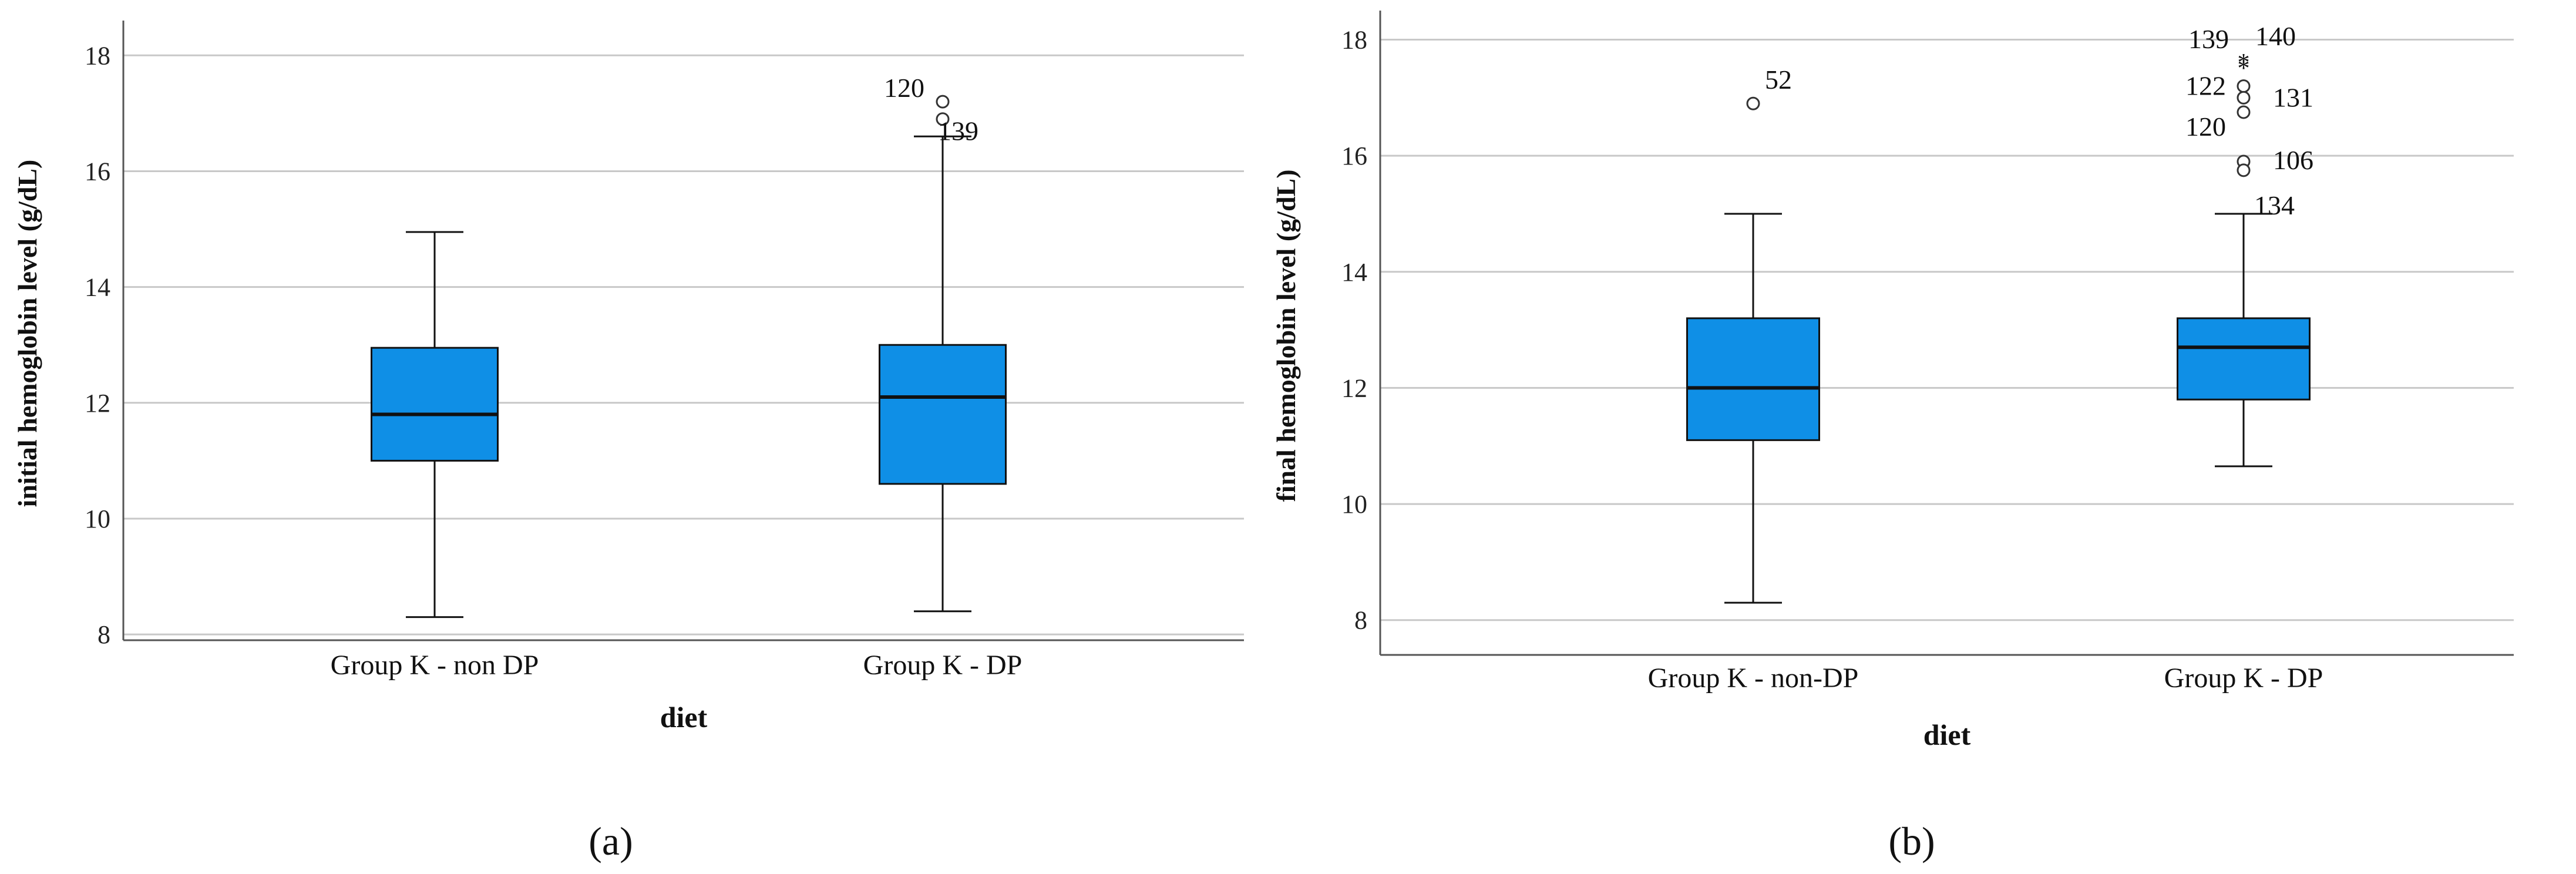 This screenshot has height=874, width=2576. What do you see at coordinates (1911, 841) in the screenshot?
I see `panel-label: (b)` at bounding box center [1911, 841].